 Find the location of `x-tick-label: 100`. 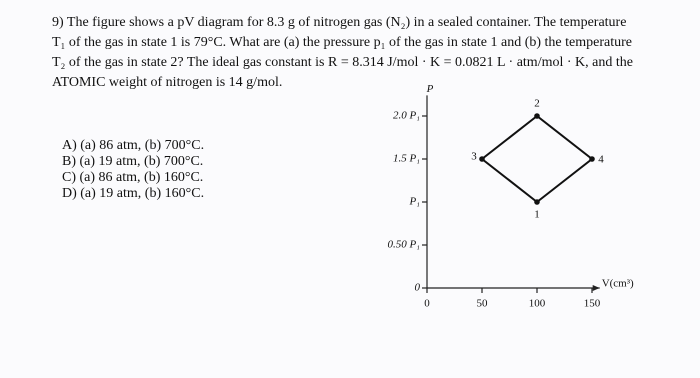

x-tick-label: 100 is located at coordinates (537, 304).